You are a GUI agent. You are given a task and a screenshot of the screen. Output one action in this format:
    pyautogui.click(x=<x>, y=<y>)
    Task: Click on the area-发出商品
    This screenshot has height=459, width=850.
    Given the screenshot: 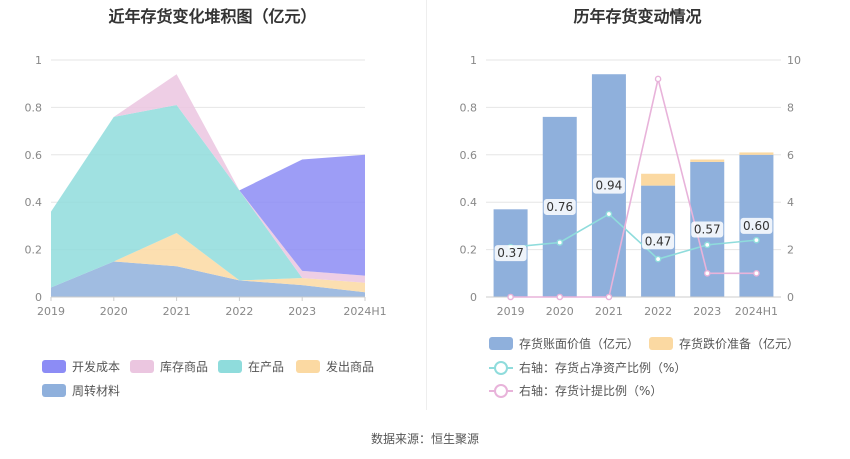 What is the action you would take?
    pyautogui.click(x=208, y=263)
    